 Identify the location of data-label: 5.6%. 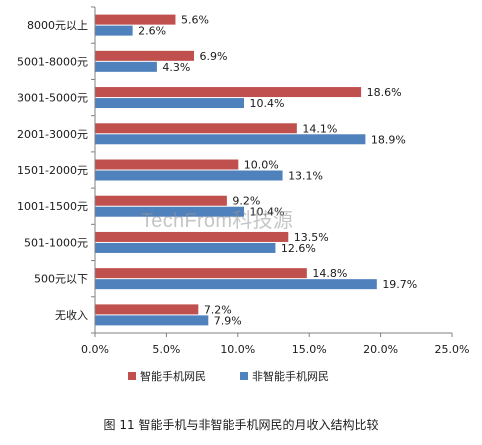
(195, 20).